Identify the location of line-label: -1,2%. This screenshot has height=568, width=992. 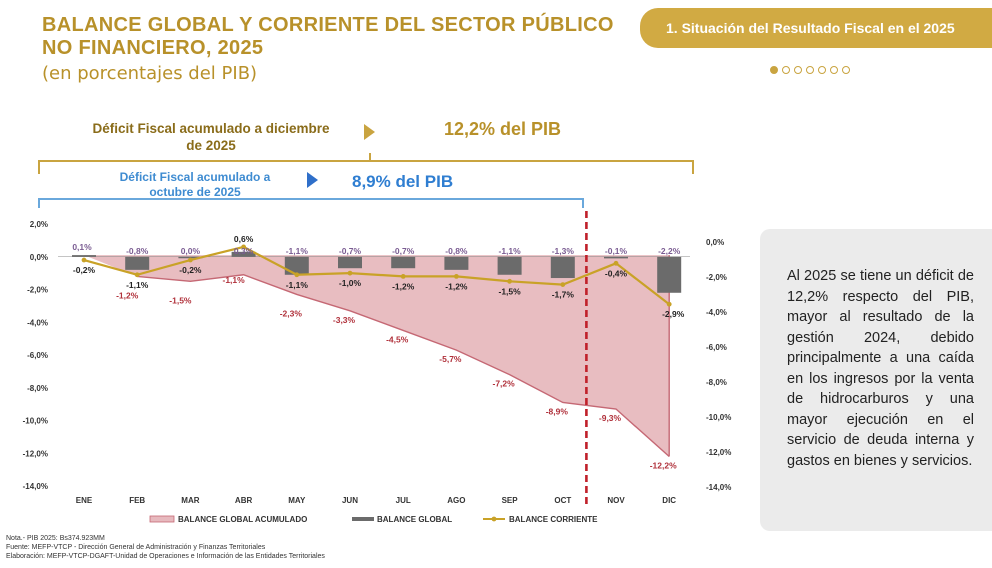
(403, 286).